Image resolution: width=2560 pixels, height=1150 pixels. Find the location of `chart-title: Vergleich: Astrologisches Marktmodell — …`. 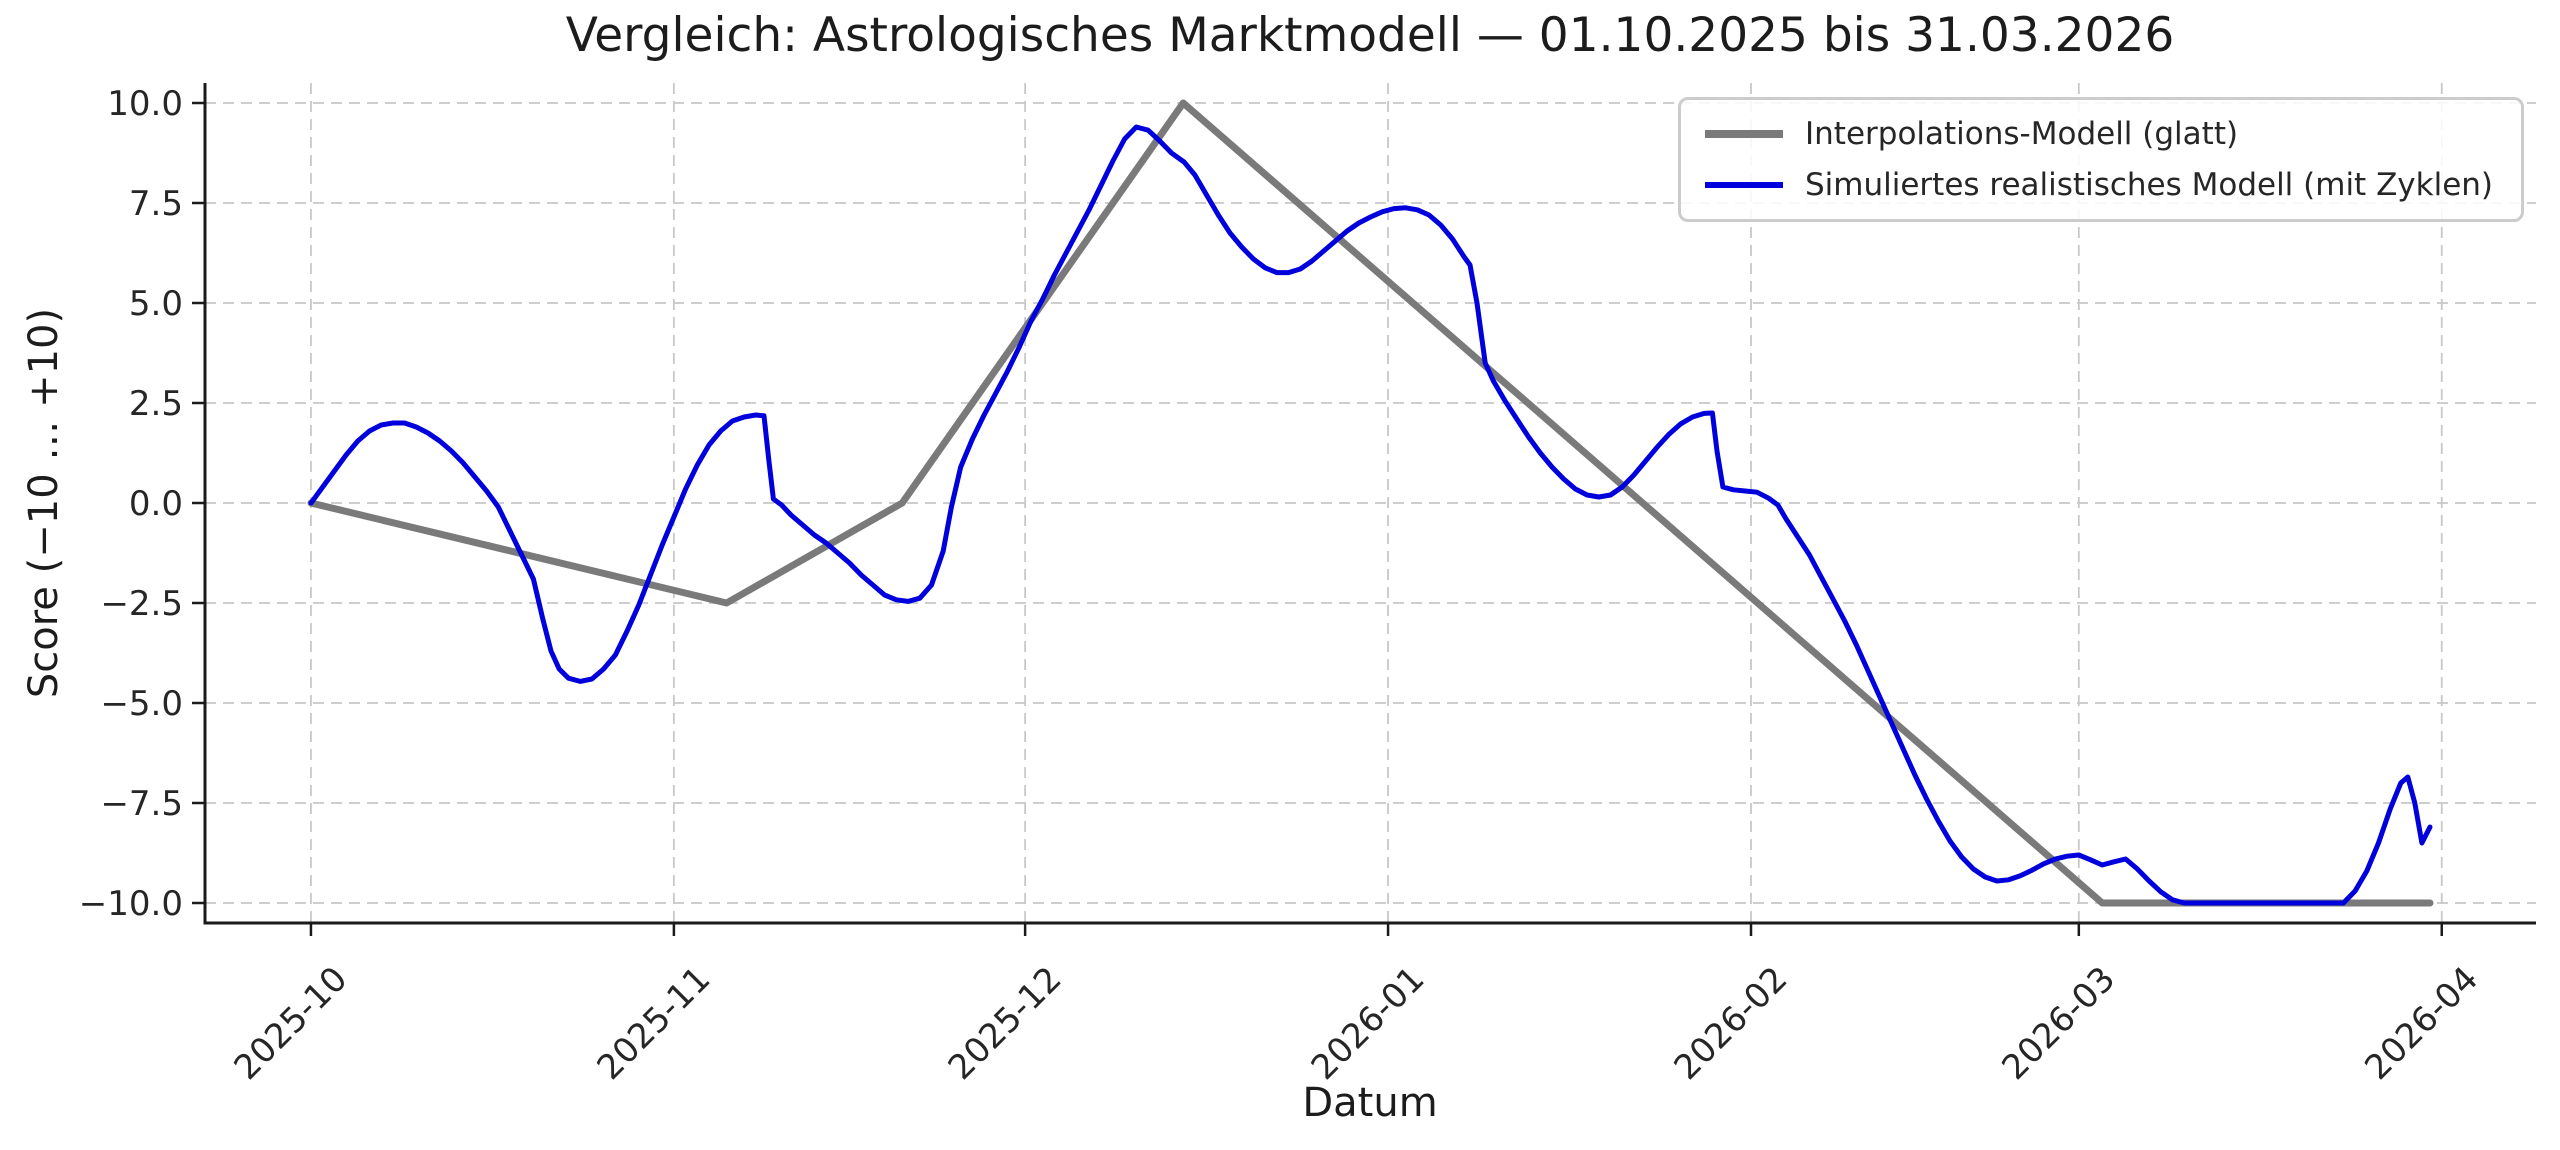

chart-title: Vergleich: Astrologisches Marktmodell — … is located at coordinates (1370, 35).